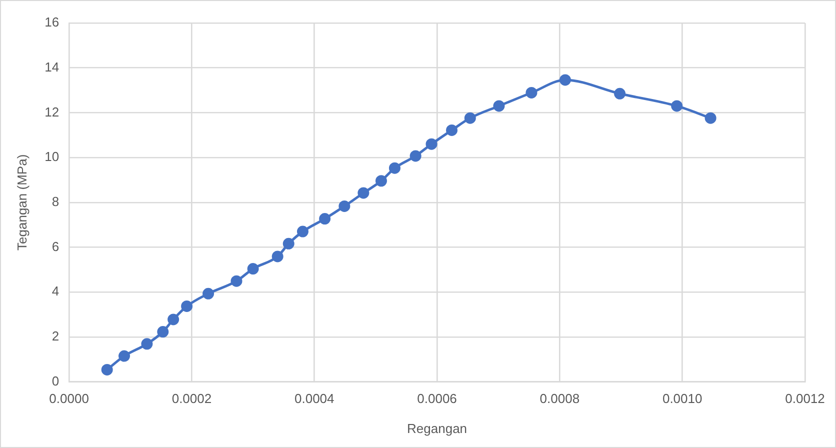  Describe the element at coordinates (22, 202) in the screenshot. I see `y-axis-title: Tegangan (MPa)` at that location.